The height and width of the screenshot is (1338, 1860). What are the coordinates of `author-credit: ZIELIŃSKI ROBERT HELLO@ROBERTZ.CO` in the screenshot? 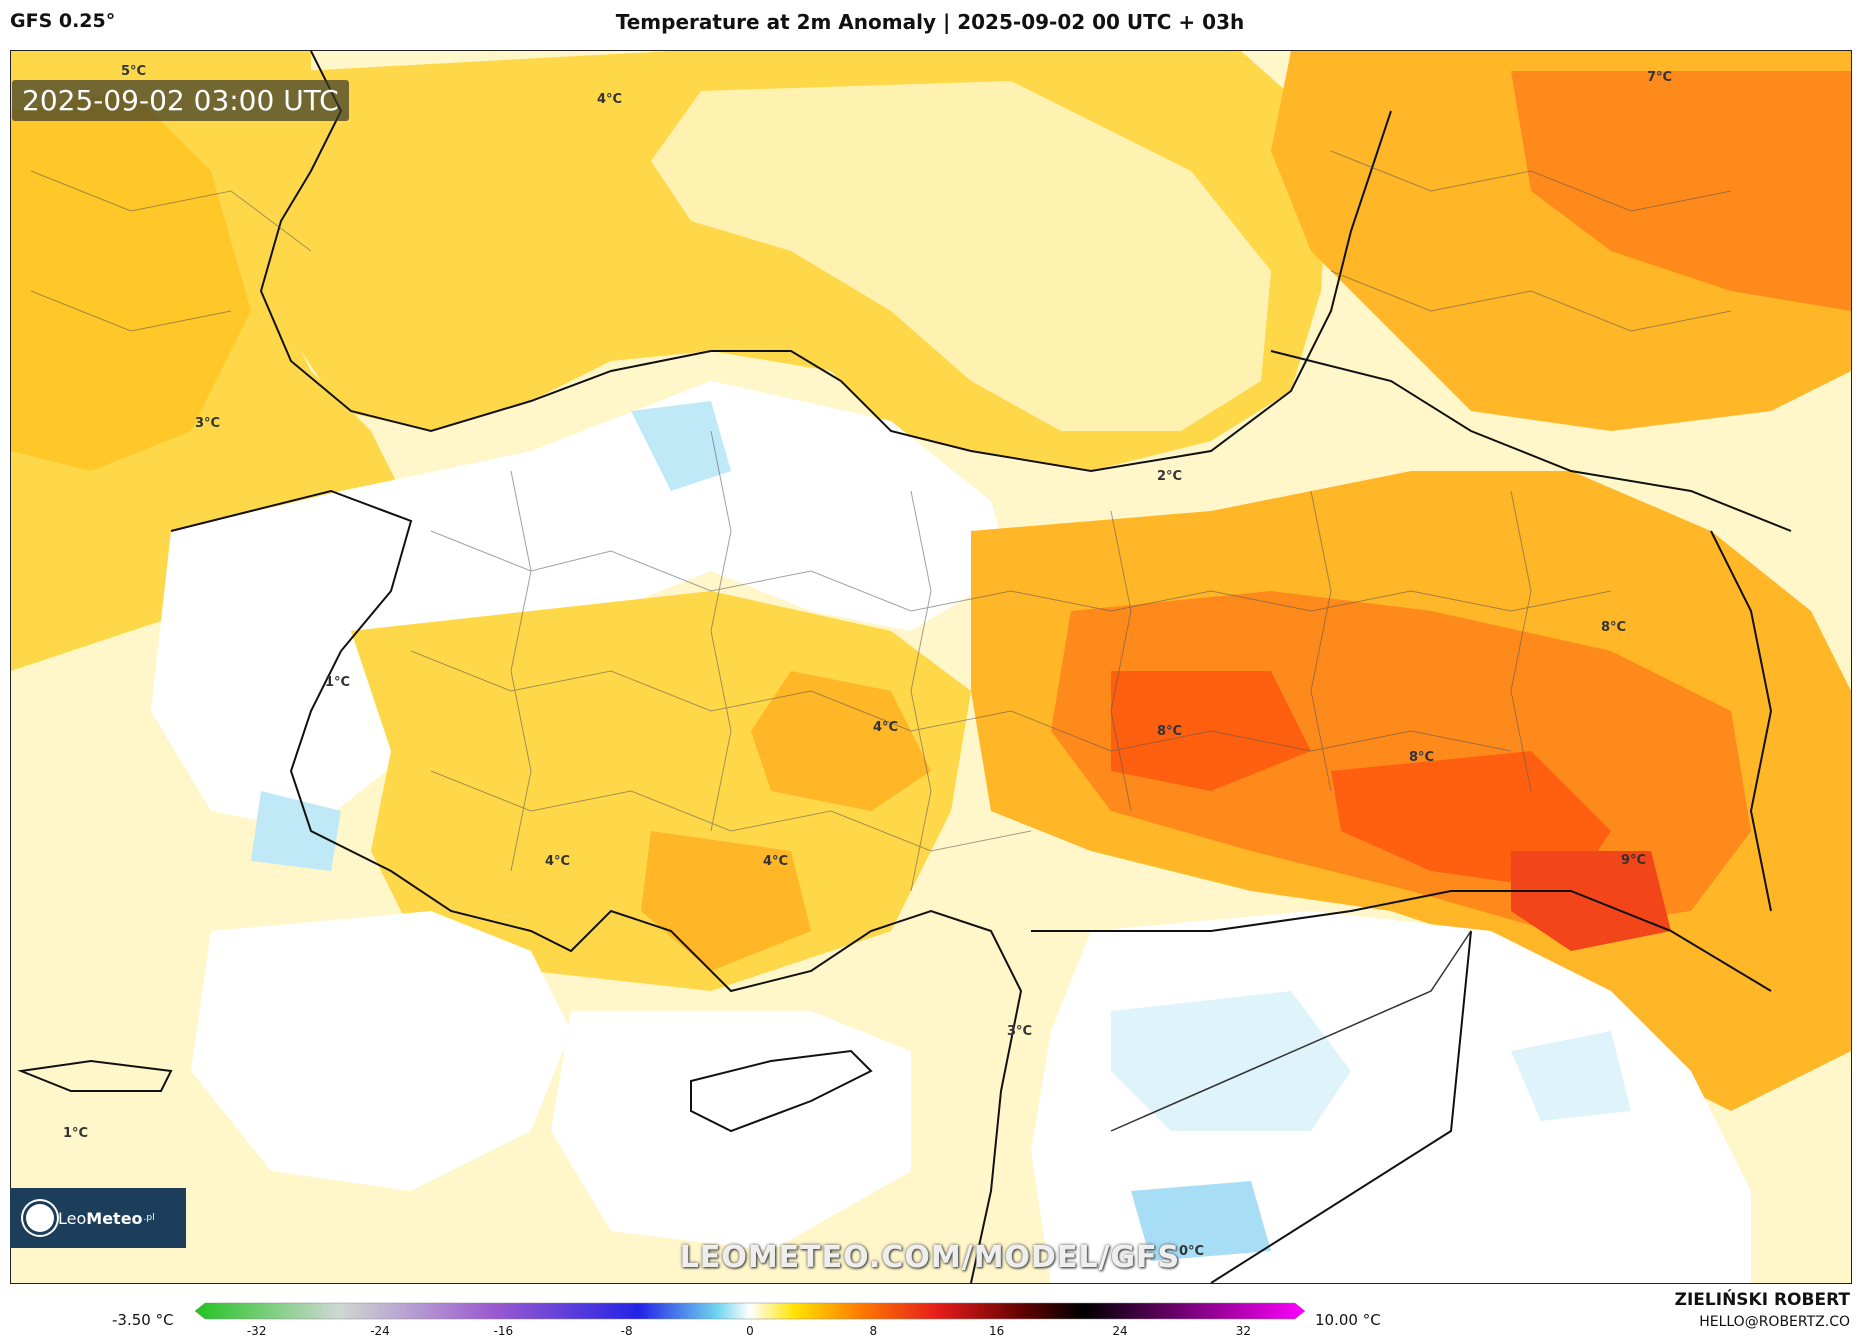 It's located at (1762, 1310).